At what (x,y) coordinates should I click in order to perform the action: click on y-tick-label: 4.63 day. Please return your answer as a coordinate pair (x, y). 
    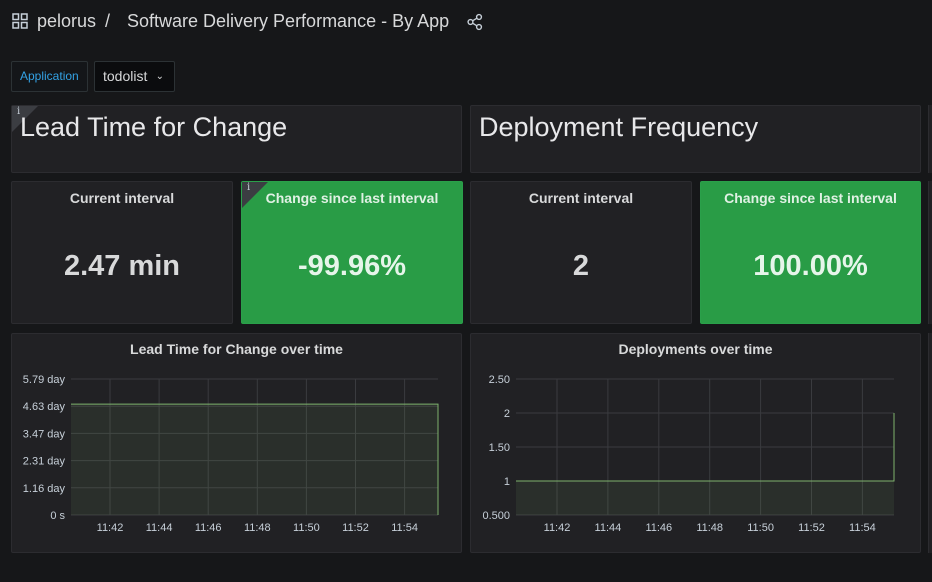
    Looking at the image, I should click on (44, 407).